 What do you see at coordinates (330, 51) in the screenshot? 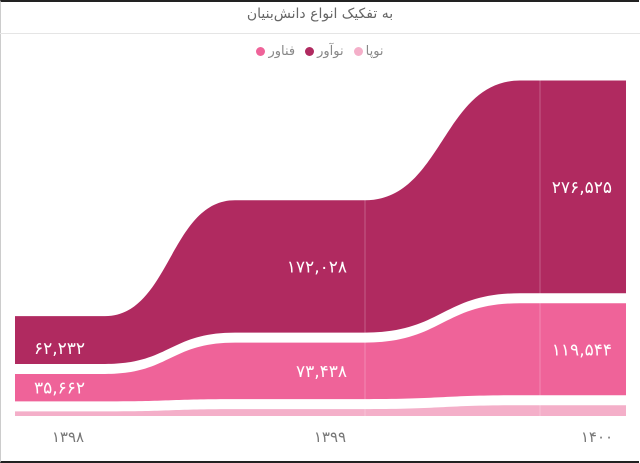
I see `legend-label: نوآور` at bounding box center [330, 51].